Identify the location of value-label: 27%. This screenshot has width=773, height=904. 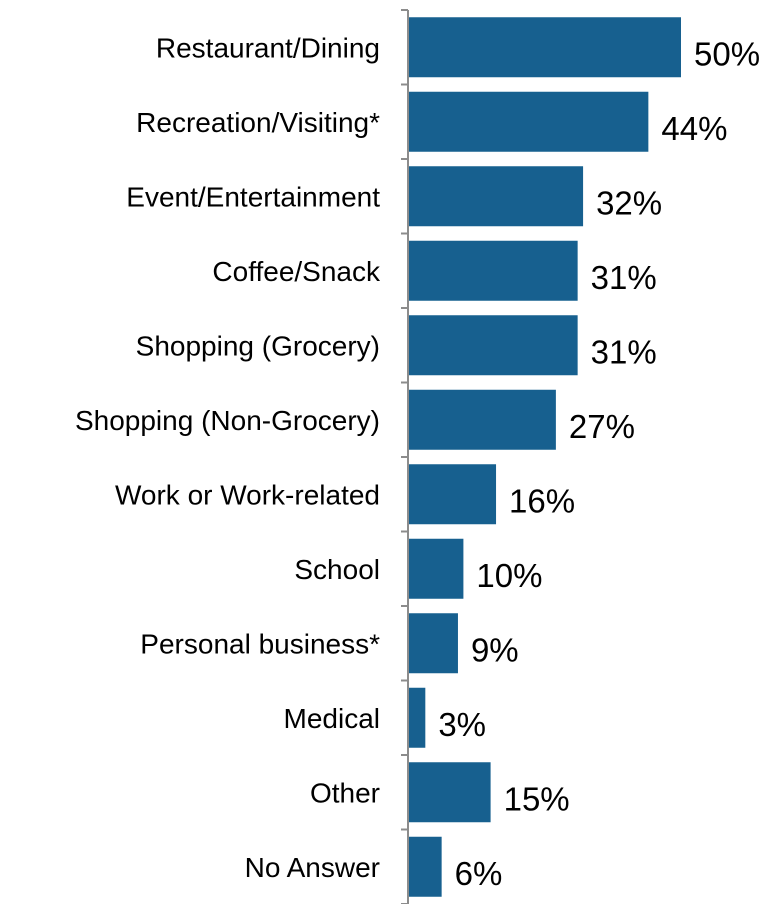
(602, 426).